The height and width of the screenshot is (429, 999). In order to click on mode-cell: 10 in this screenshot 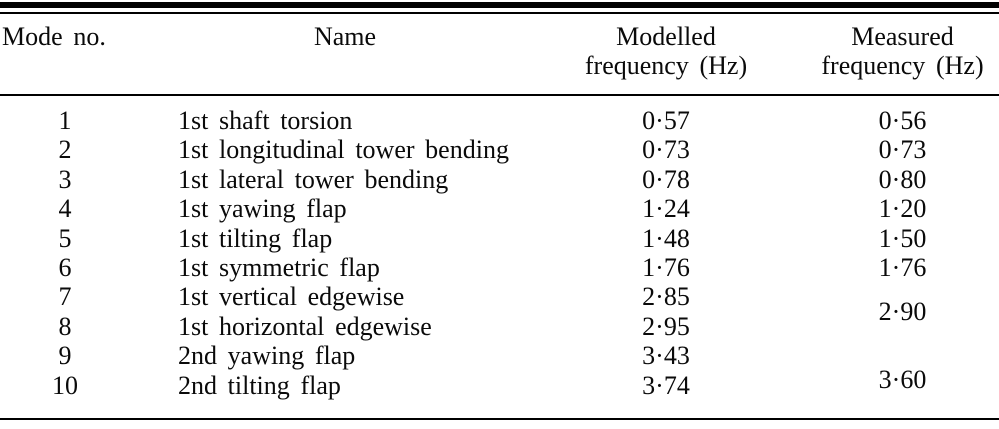, I will do `click(65, 385)`.